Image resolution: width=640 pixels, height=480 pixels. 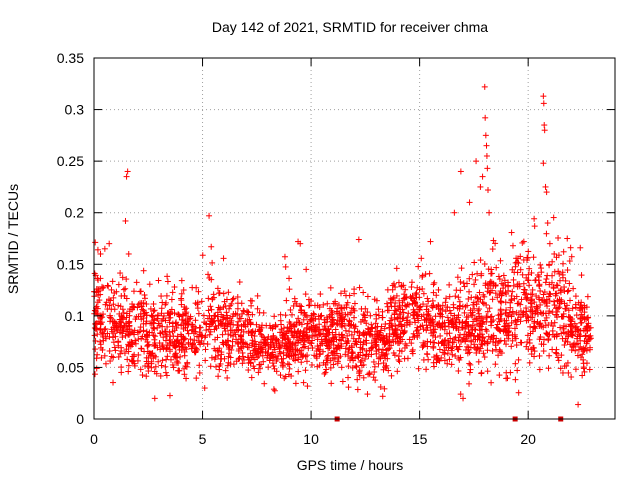 I want to click on y-tick-label: 0.25, so click(x=70, y=161).